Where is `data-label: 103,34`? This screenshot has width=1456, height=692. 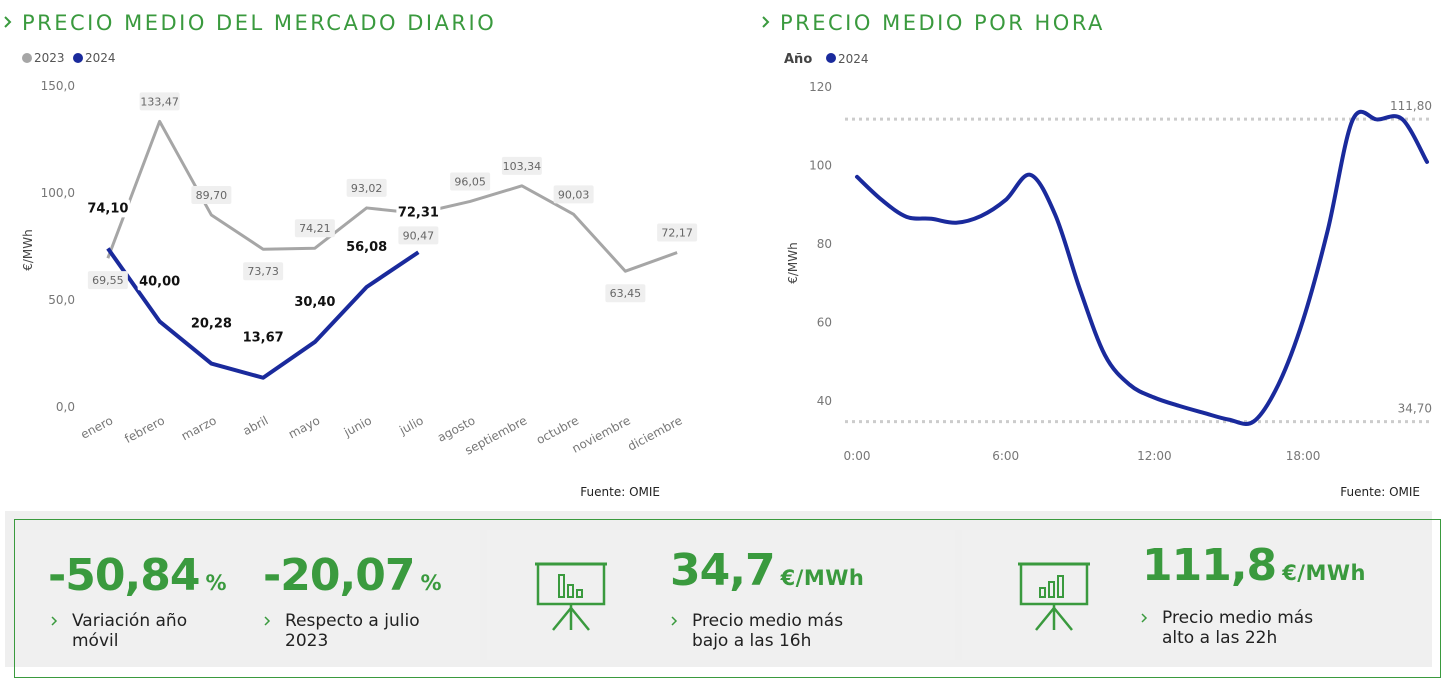 data-label: 103,34 is located at coordinates (521, 165).